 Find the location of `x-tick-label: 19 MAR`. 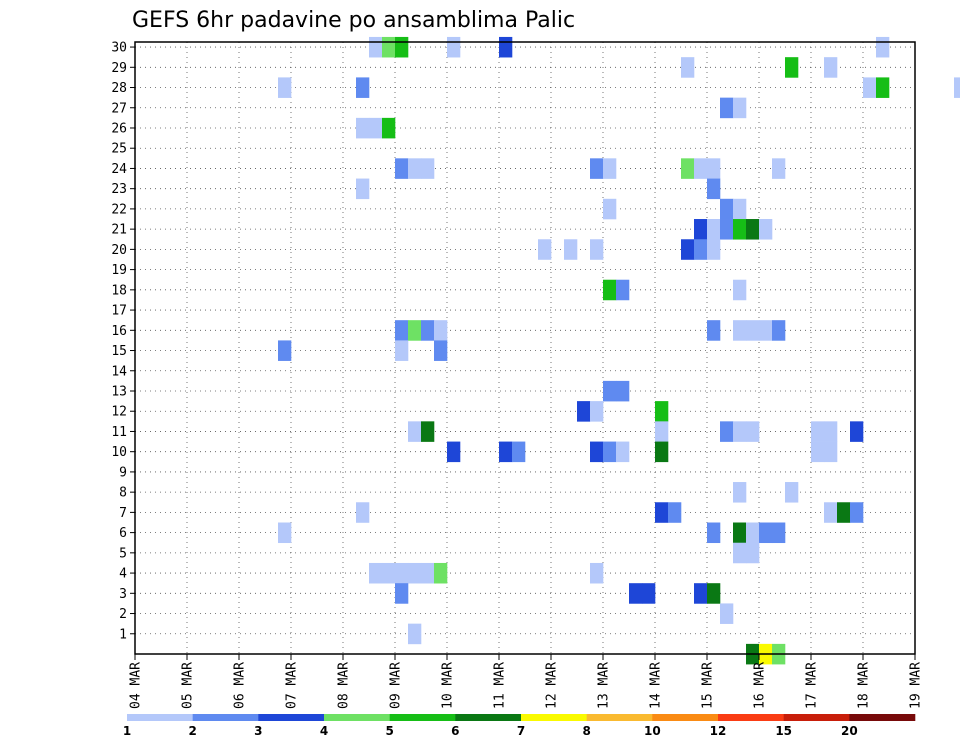

x-tick-label: 19 MAR is located at coordinates (916, 685).